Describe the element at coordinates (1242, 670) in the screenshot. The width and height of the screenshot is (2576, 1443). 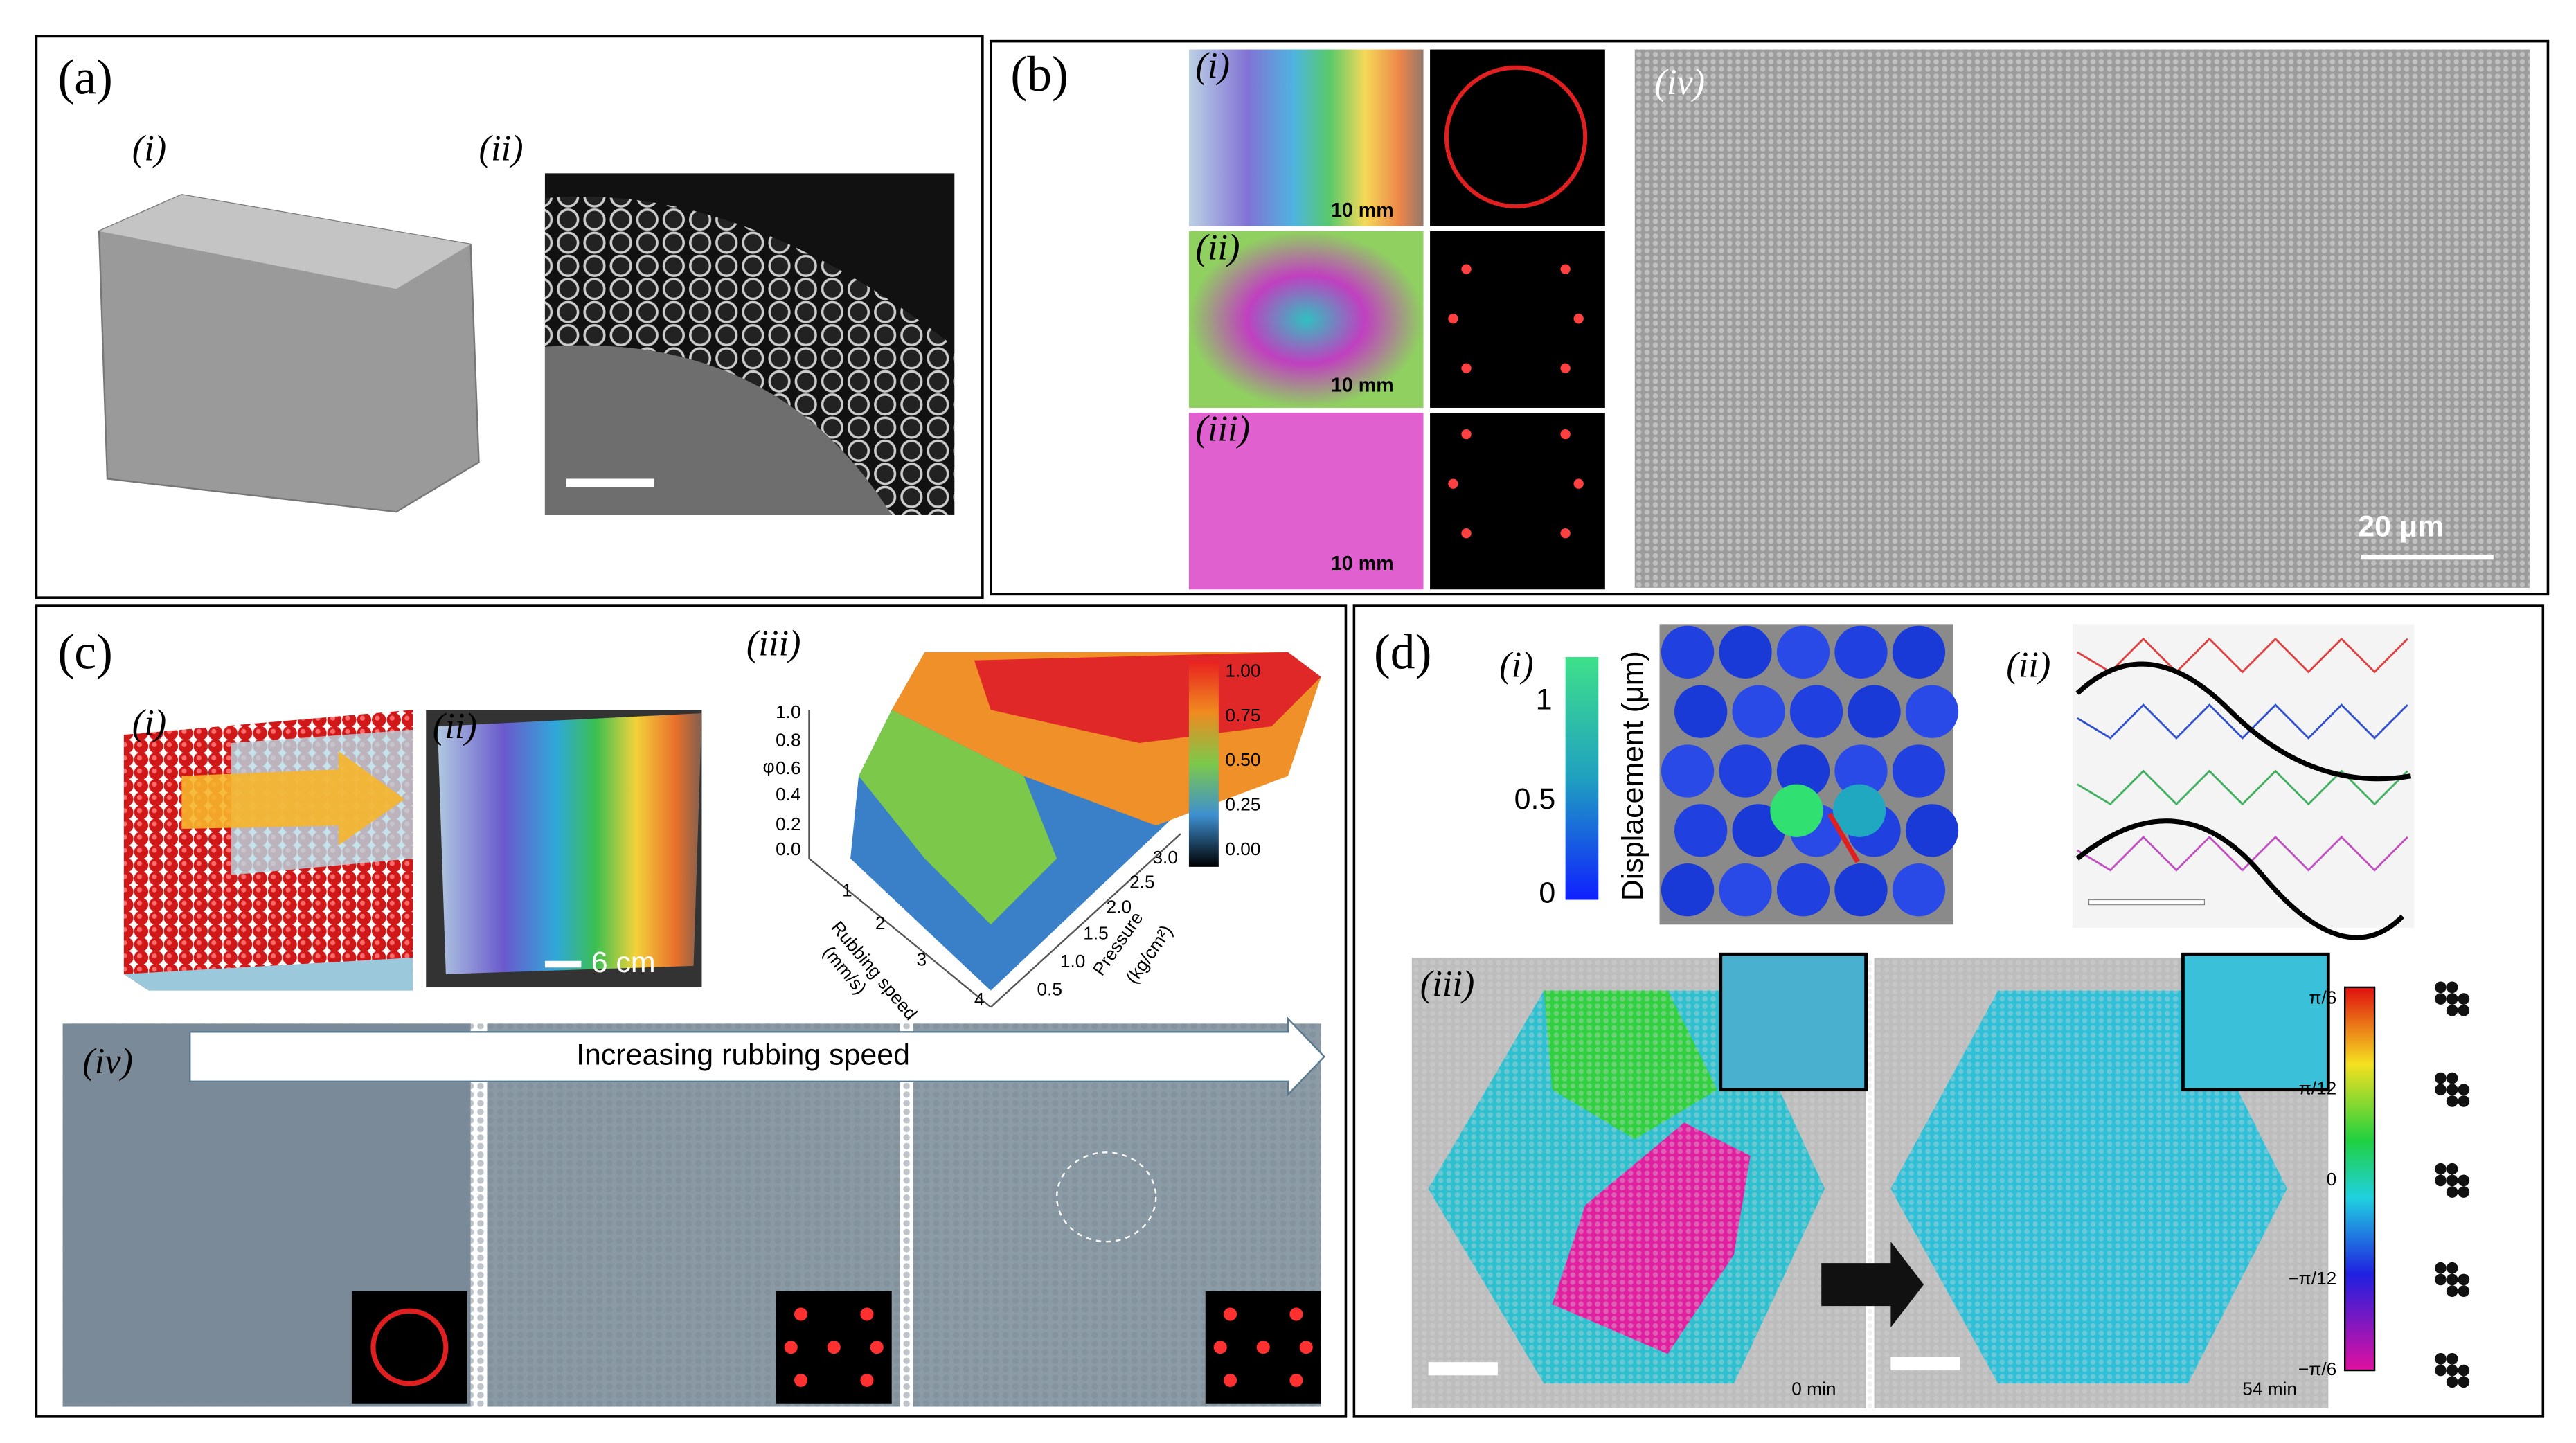
I see `label: 1.00` at that location.